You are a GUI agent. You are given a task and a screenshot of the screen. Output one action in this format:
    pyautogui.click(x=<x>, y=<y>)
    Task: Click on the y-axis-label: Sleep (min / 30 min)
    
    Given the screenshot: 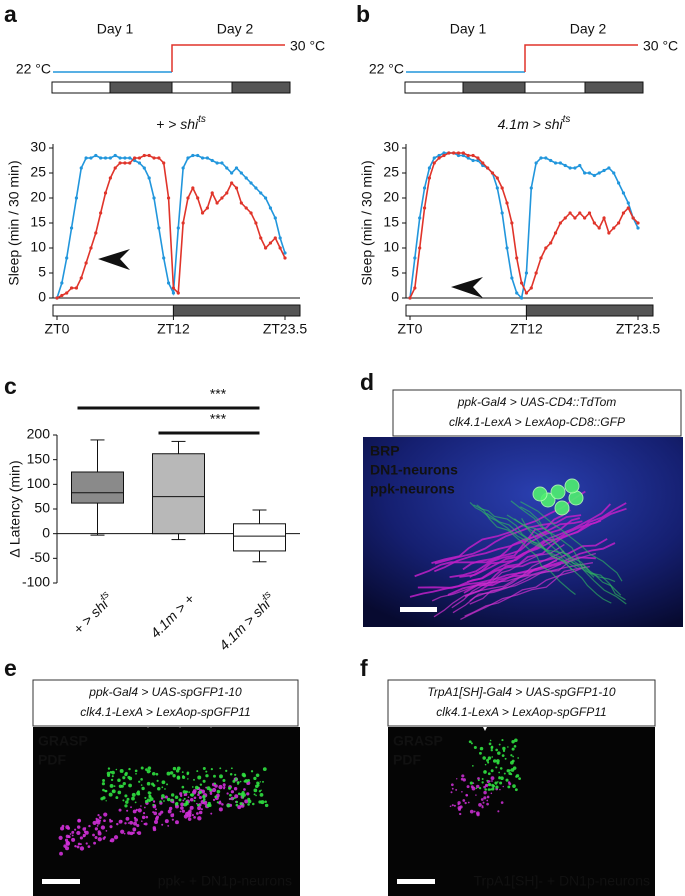 What is the action you would take?
    pyautogui.click(x=14, y=222)
    